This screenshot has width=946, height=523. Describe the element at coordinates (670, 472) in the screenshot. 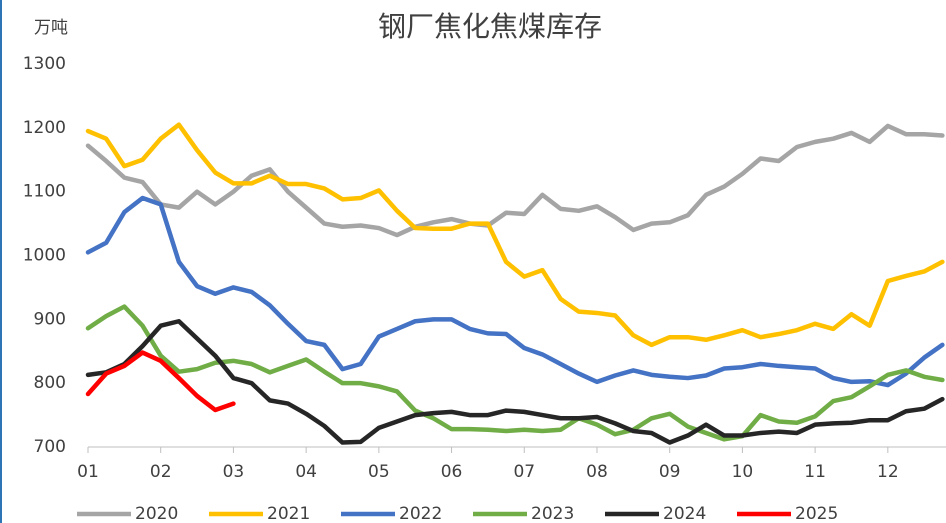

I see `x-tick-label: 09` at that location.